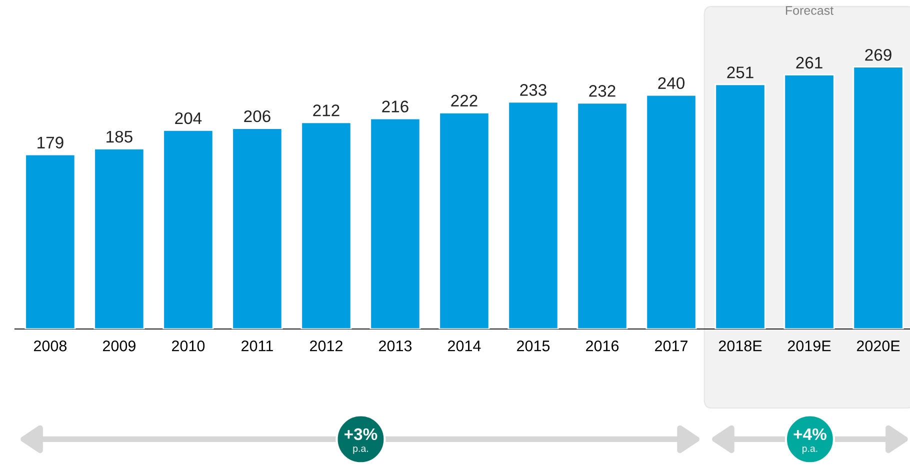 The image size is (910, 469). Describe the element at coordinates (533, 346) in the screenshot. I see `x-tick-label: 2015` at that location.